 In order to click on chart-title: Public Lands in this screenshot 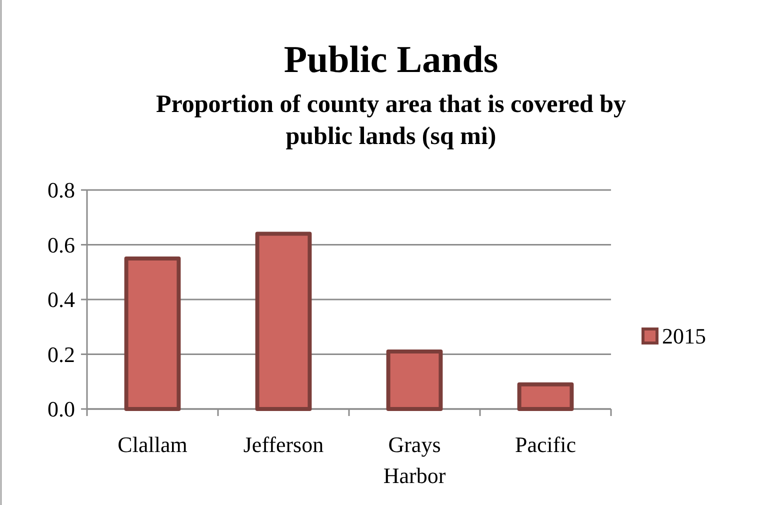, I will do `click(391, 60)`.